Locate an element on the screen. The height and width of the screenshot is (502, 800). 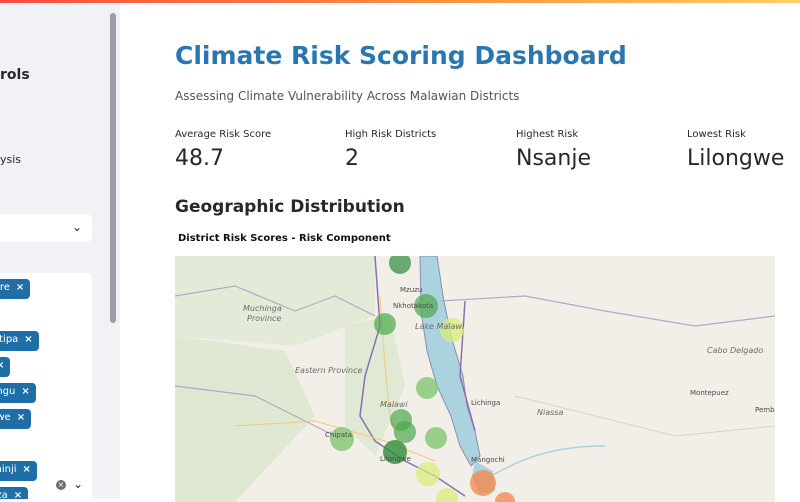
tag-label: nza is located at coordinates (4, 494).